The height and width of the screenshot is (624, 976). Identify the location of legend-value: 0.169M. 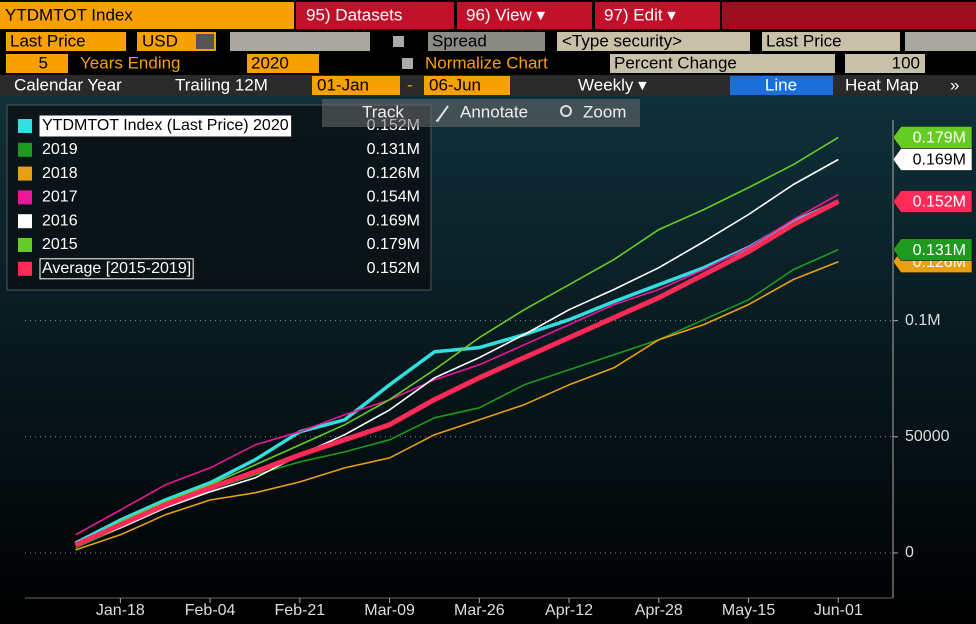
(393, 220).